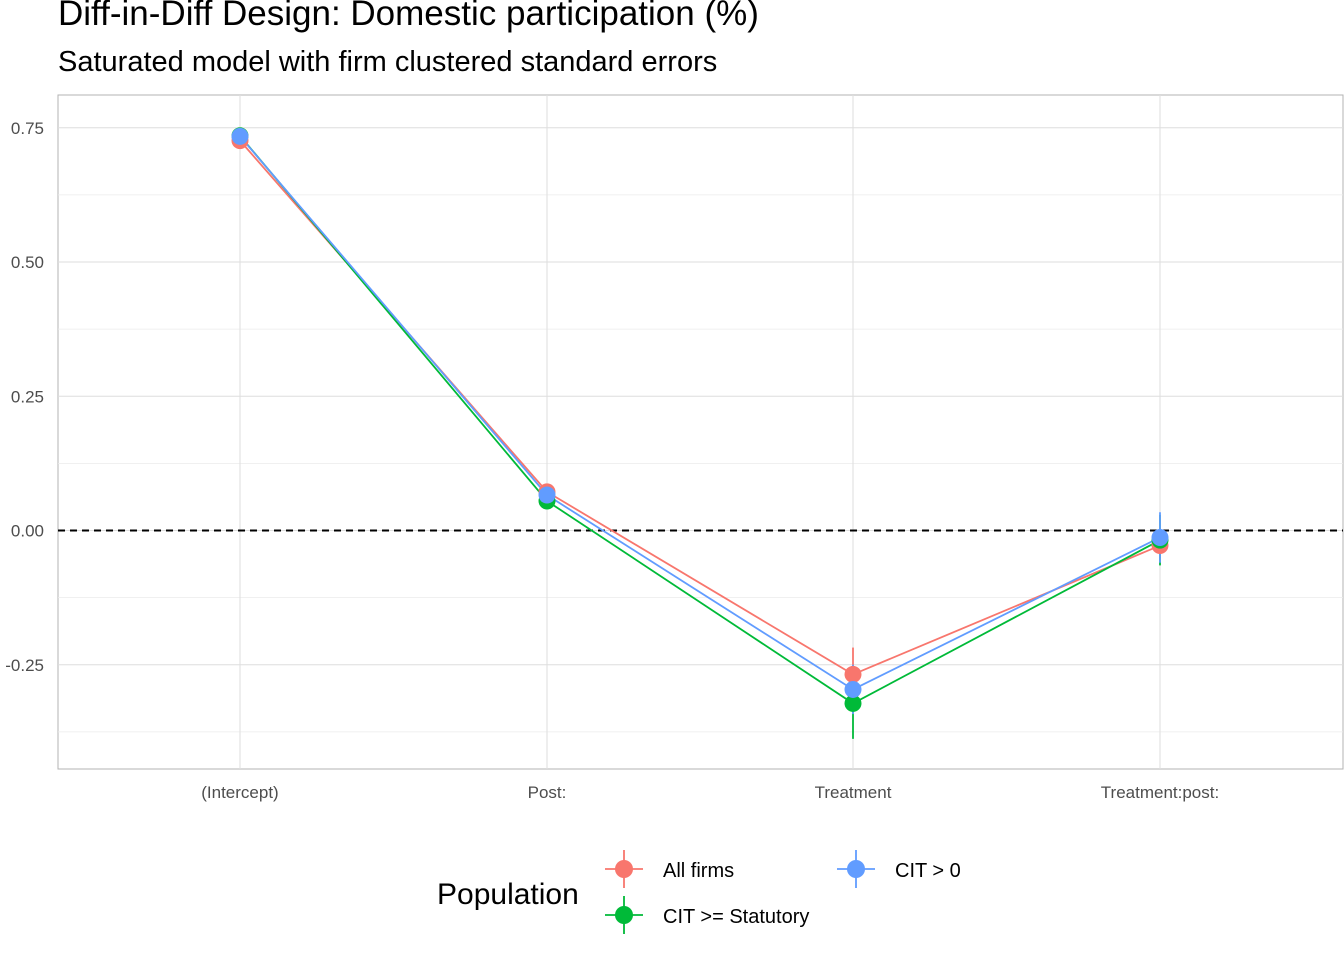 The height and width of the screenshot is (960, 1344). Describe the element at coordinates (27, 531) in the screenshot. I see `y-tick-label: 0.00` at that location.